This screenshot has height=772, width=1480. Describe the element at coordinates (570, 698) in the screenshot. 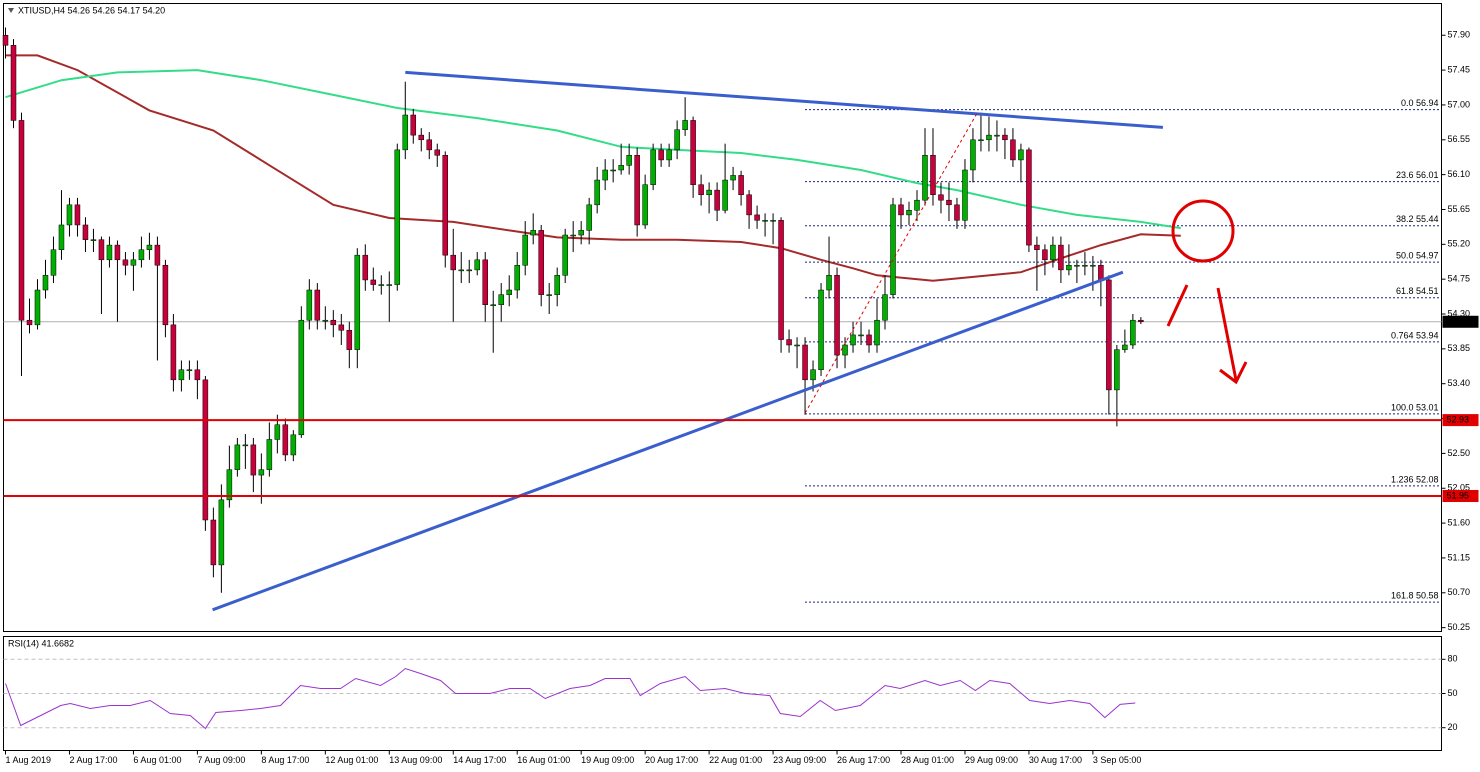

I see `rsi-line` at that location.